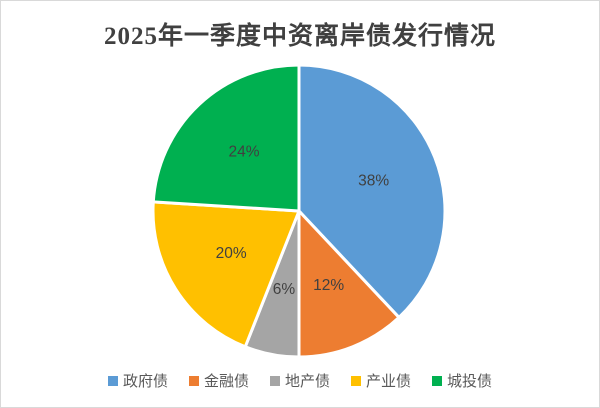  I want to click on slice-data-label: 38%, so click(373, 180).